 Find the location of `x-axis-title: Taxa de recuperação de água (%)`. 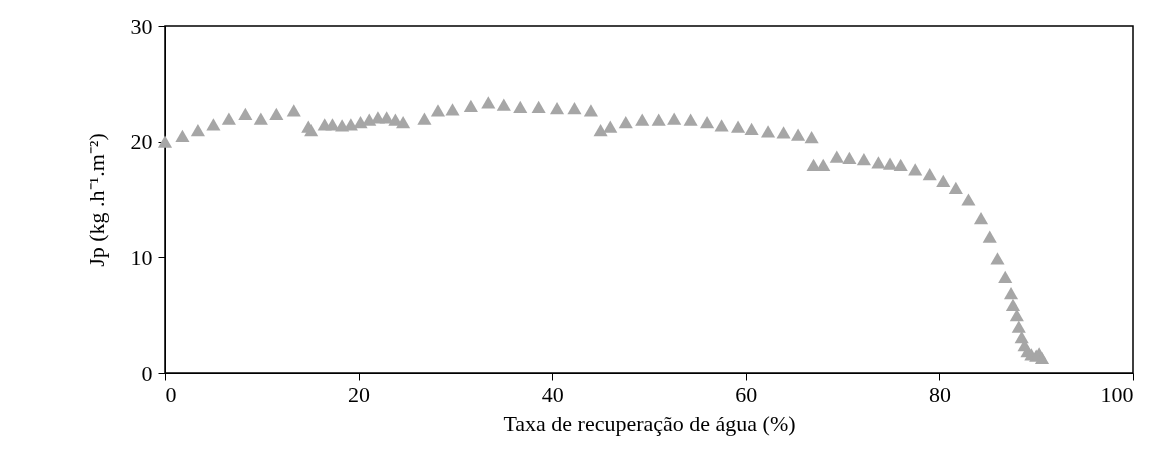

x-axis-title: Taxa de recuperação de água (%) is located at coordinates (649, 423).